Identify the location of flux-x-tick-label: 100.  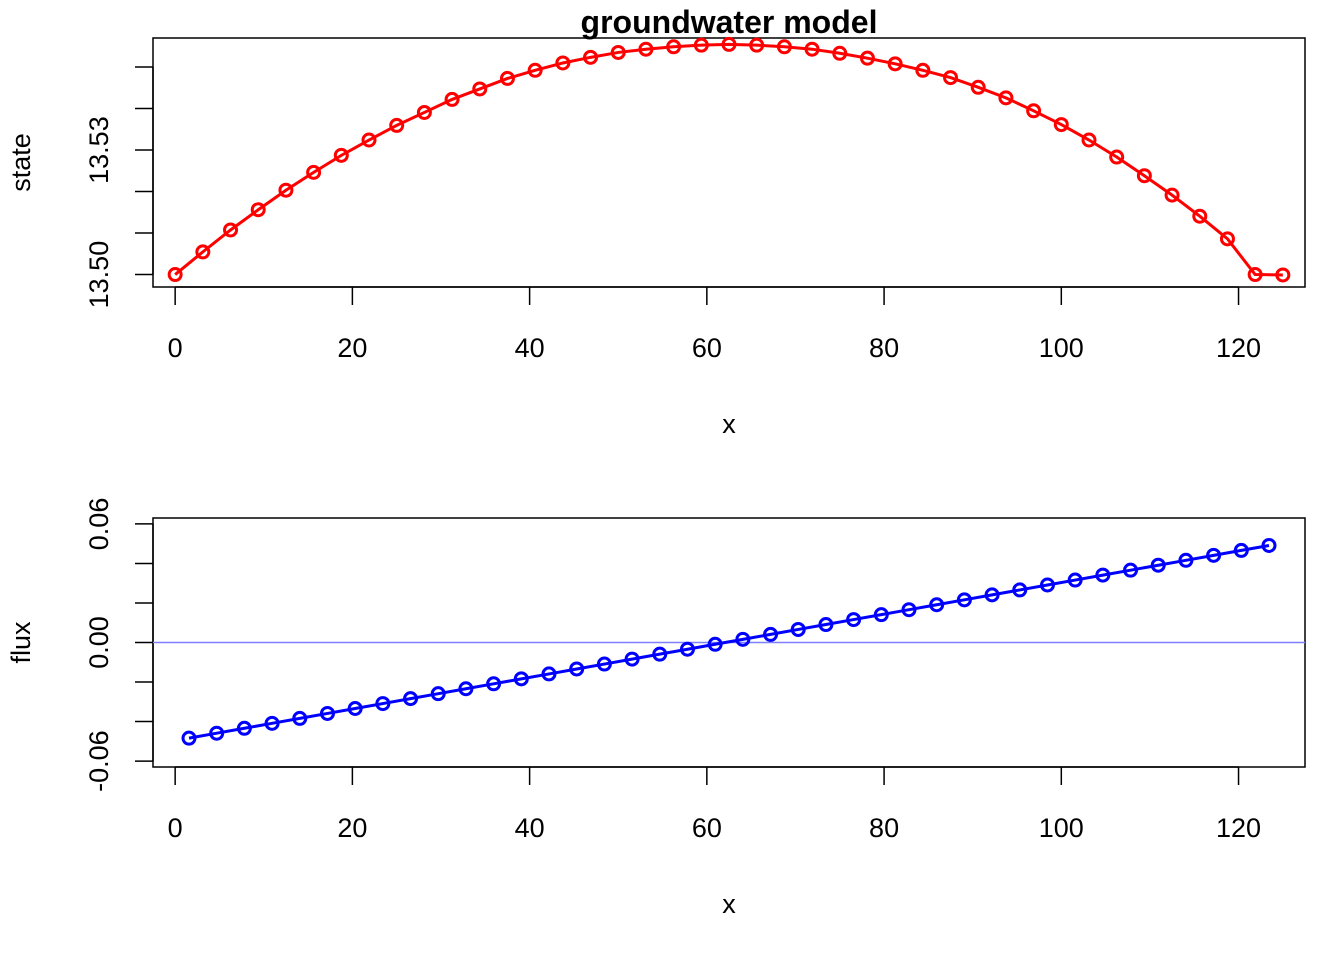
(1061, 828).